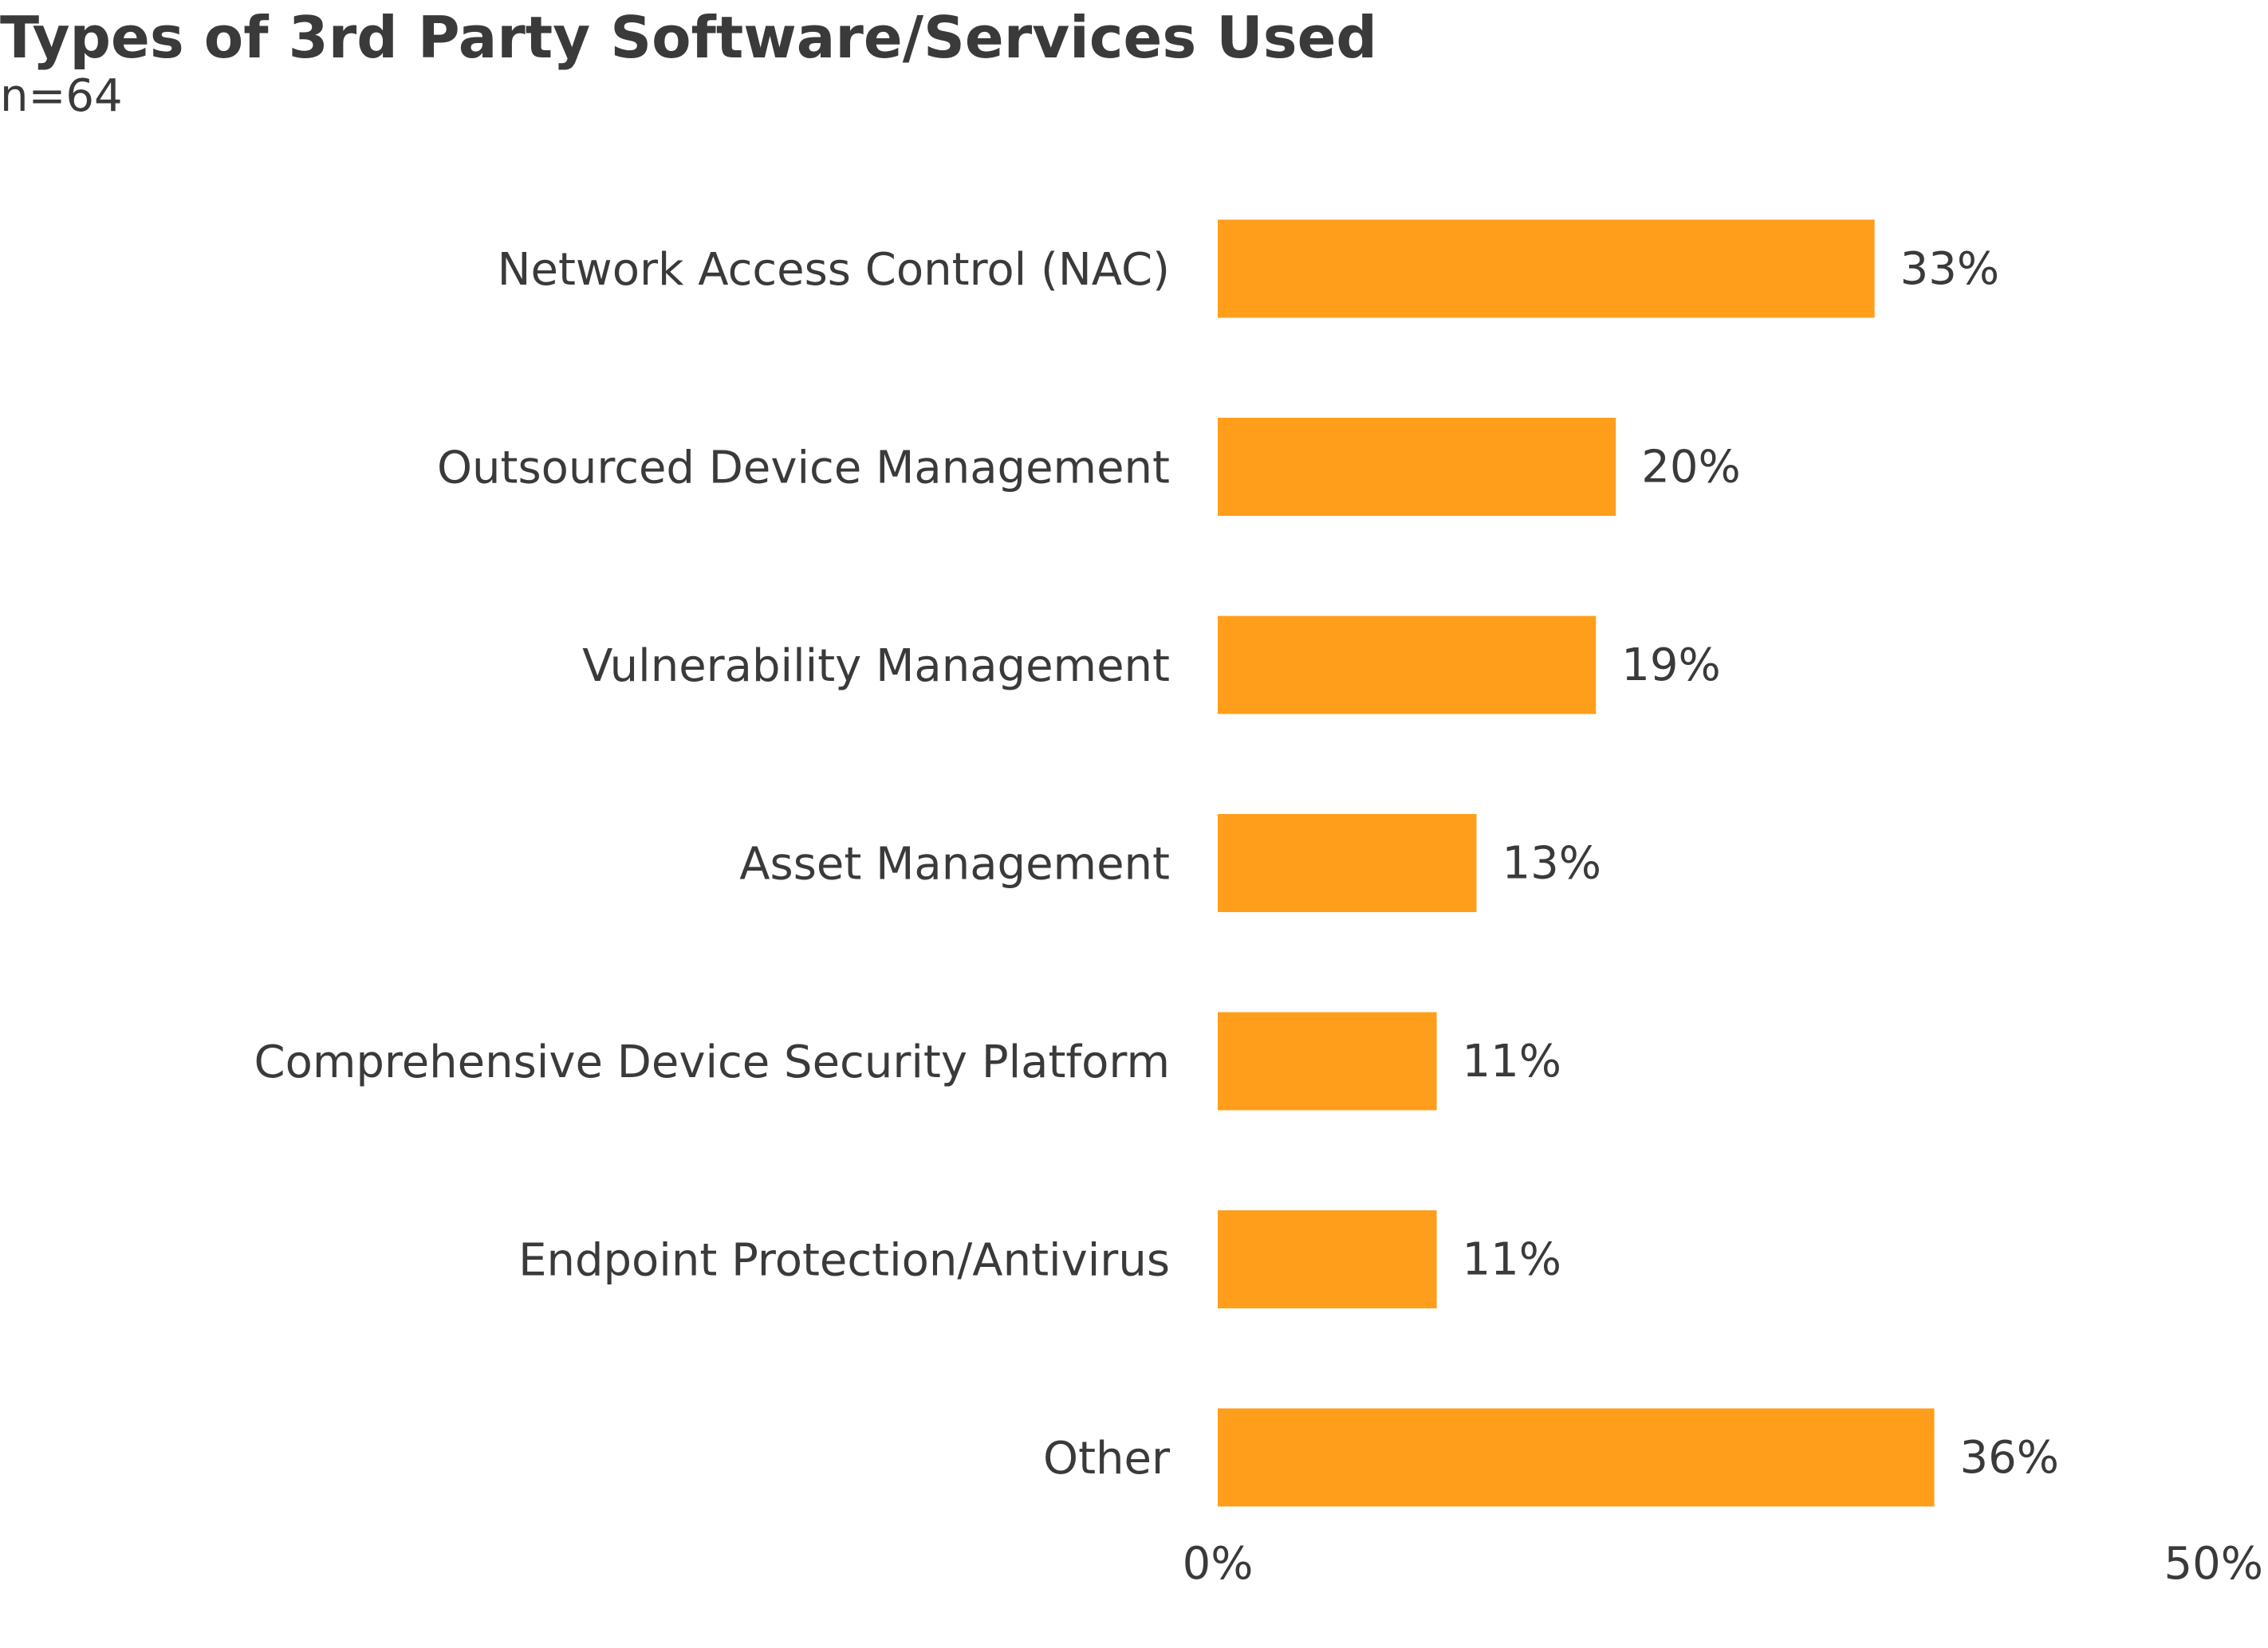 This screenshot has height=1648, width=2268. What do you see at coordinates (844, 1261) in the screenshot?
I see `category-label-endpoint-protection-antivirus: Endpoint Protection/Antivirus` at bounding box center [844, 1261].